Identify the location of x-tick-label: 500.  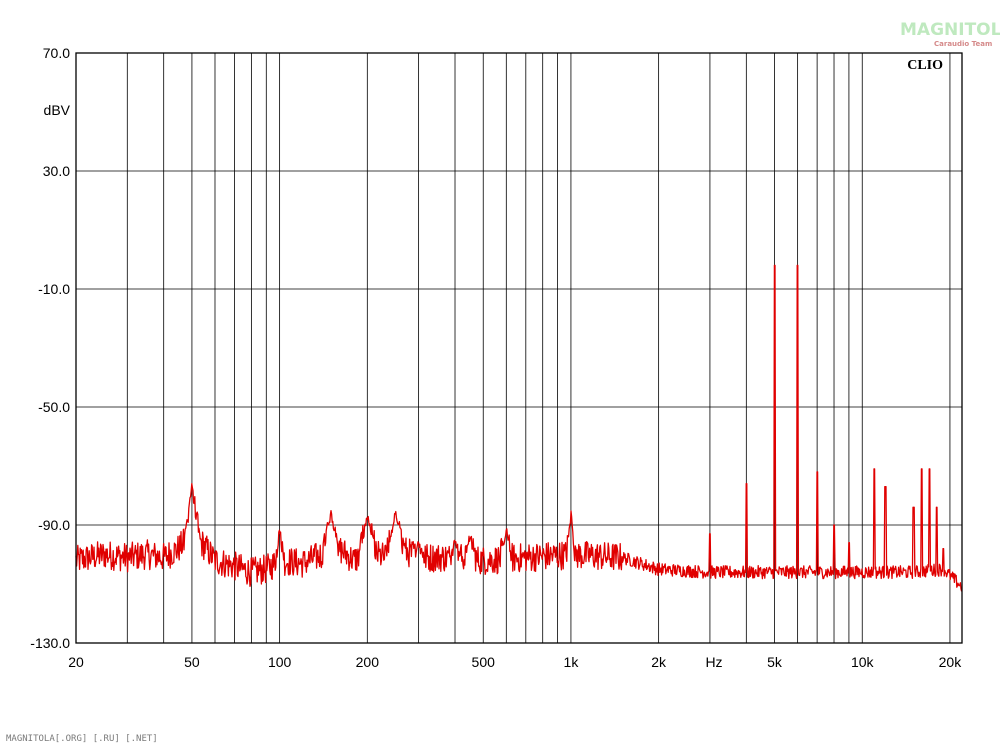
(484, 662).